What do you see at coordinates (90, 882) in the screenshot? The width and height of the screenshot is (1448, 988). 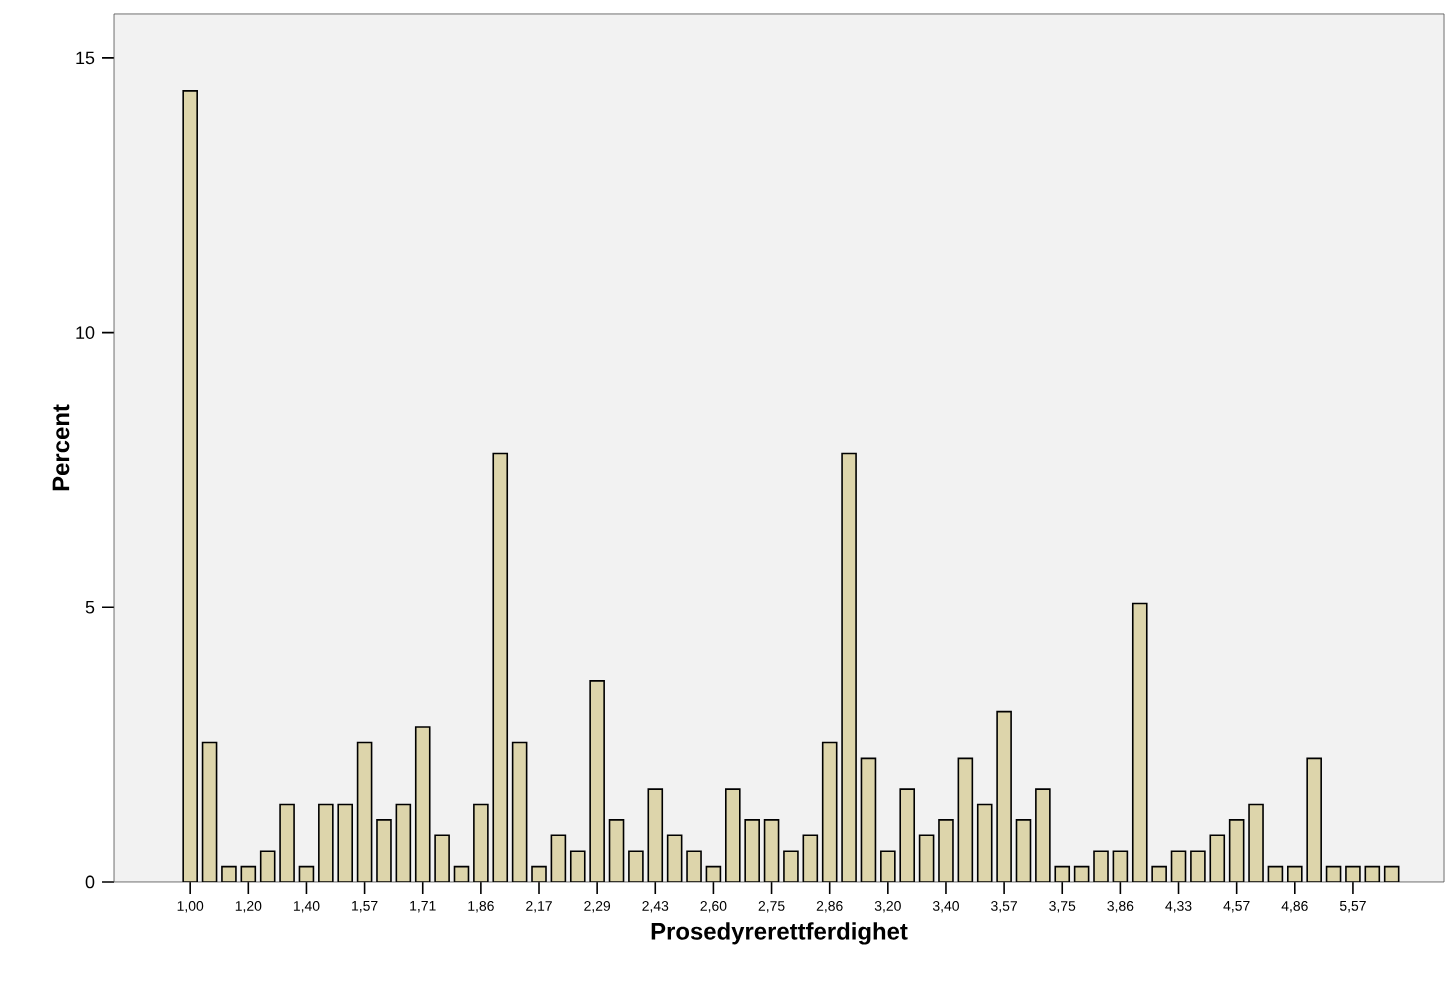 I see `y-tick-label: 0` at bounding box center [90, 882].